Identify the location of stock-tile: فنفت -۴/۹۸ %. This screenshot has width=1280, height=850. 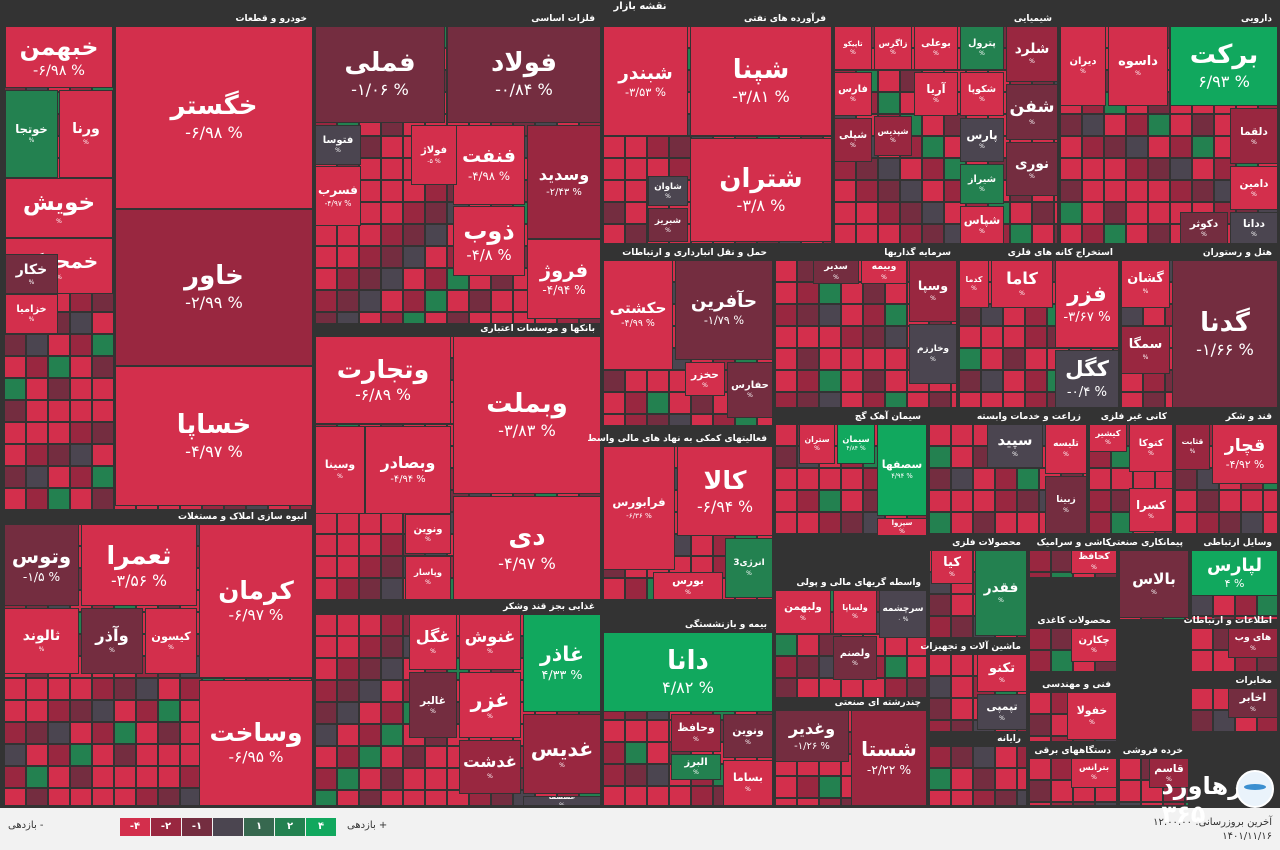
(489, 165).